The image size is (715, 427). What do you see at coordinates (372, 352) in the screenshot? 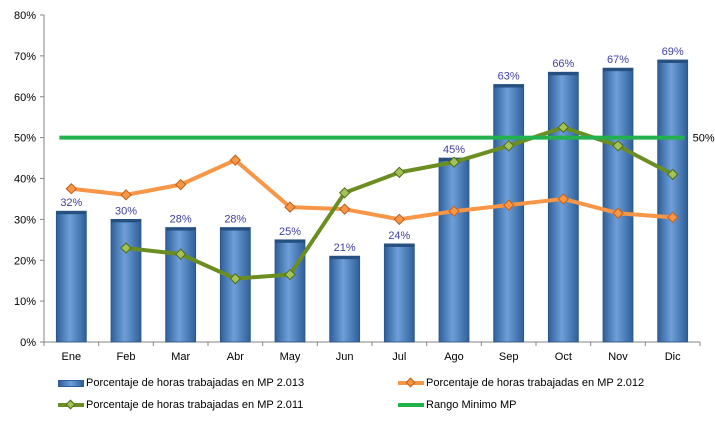
I see `x-axis: Ene Feb Mar Abr May Jun Jul Ago Sep Oct Nov Dic` at bounding box center [372, 352].